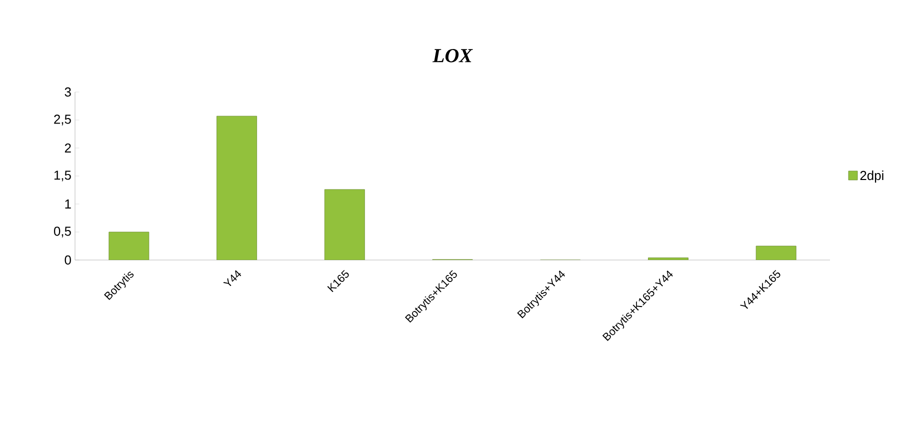 Image resolution: width=924 pixels, height=425 pixels. What do you see at coordinates (62, 232) in the screenshot?
I see `y-tick-label: 0,5` at bounding box center [62, 232].